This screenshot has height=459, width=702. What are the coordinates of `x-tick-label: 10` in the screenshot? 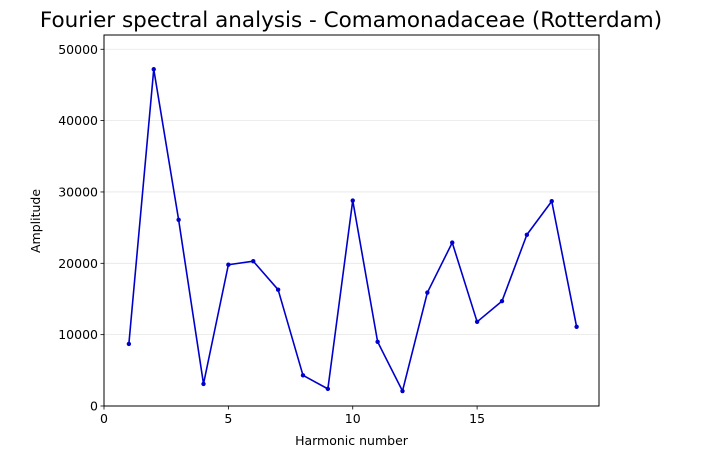 It's located at (353, 418).